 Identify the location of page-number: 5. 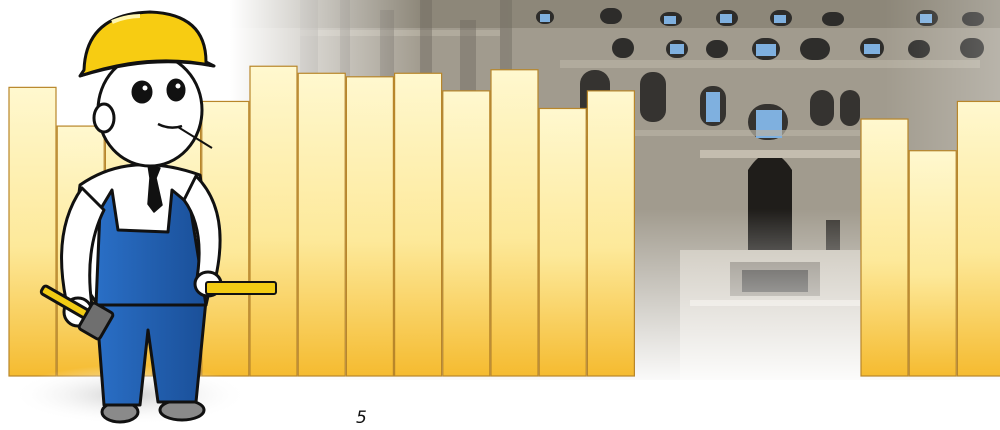
(361, 418).